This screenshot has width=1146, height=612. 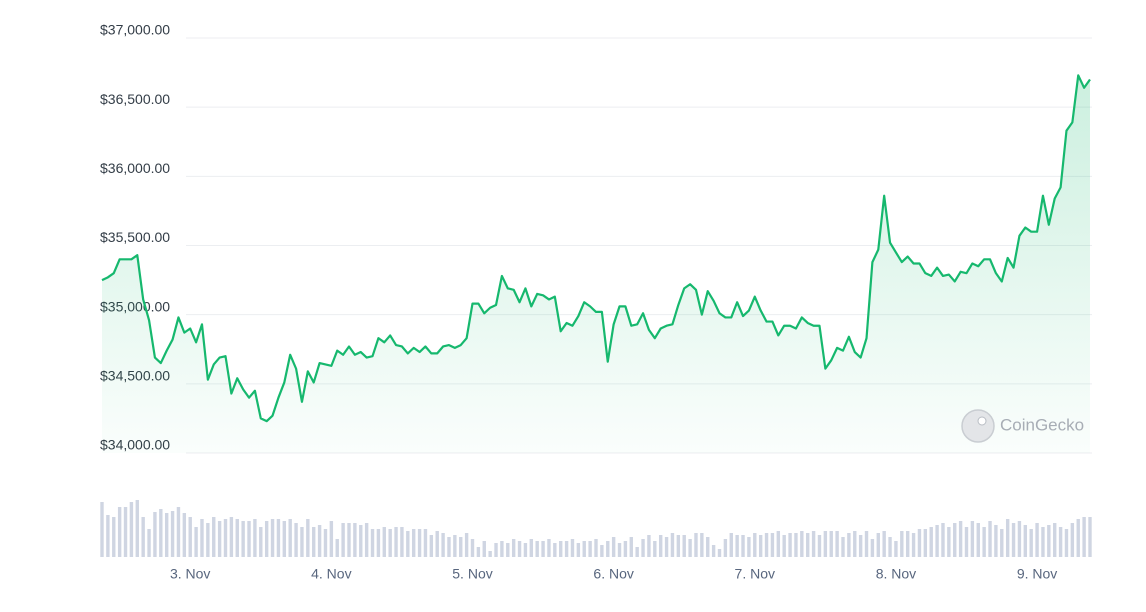 What do you see at coordinates (331, 574) in the screenshot?
I see `x-tick-label: 4. Nov` at bounding box center [331, 574].